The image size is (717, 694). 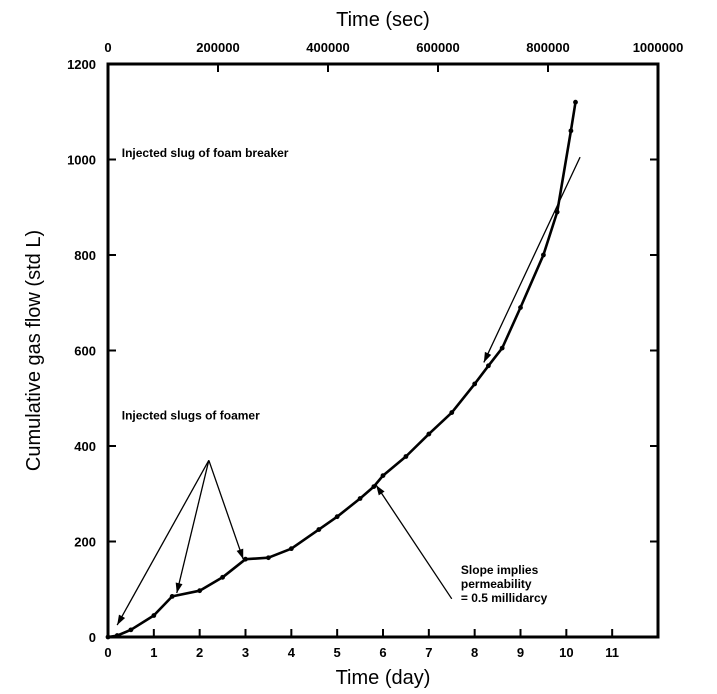 What do you see at coordinates (85, 255) in the screenshot?
I see `y-tick-label: 800` at bounding box center [85, 255].